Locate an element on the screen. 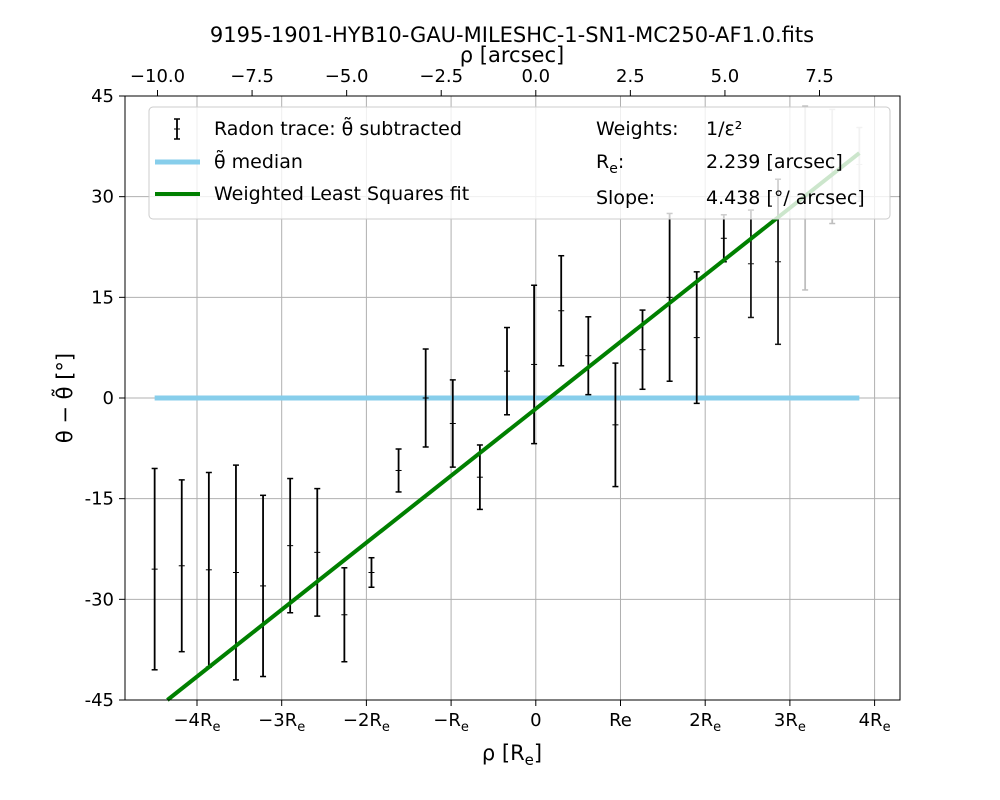 The image size is (1000, 800). top-x-tick-label: −2.5 is located at coordinates (441, 76).